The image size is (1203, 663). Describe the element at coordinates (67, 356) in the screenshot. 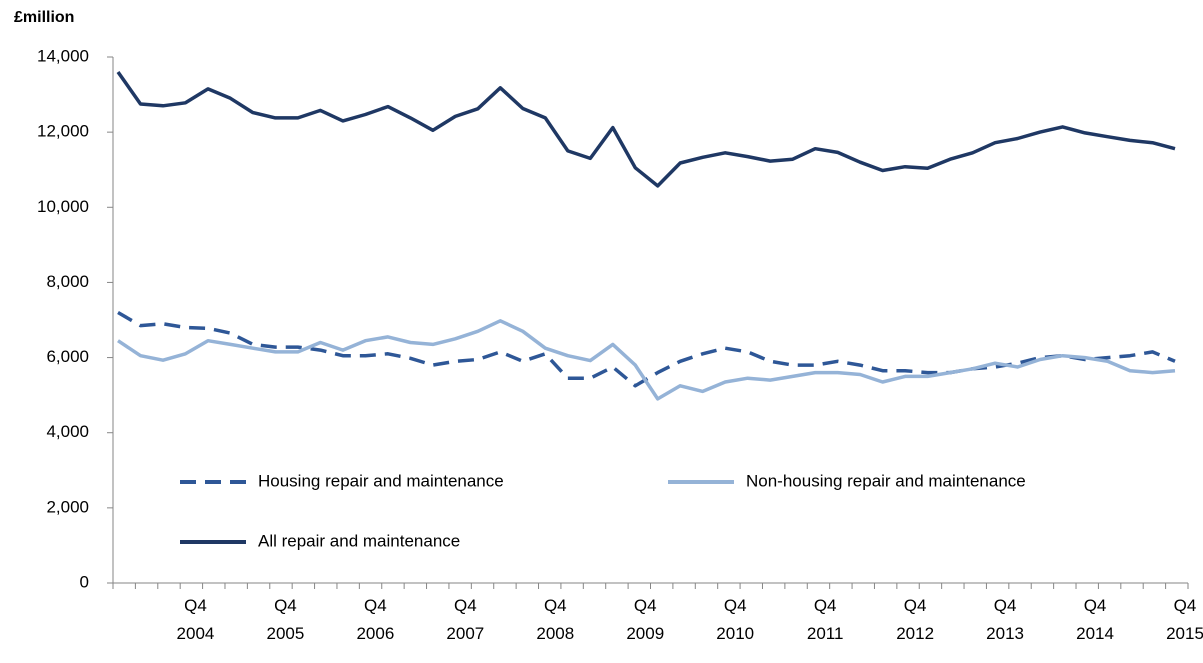

I see `y-tick-label: 6,000` at that location.